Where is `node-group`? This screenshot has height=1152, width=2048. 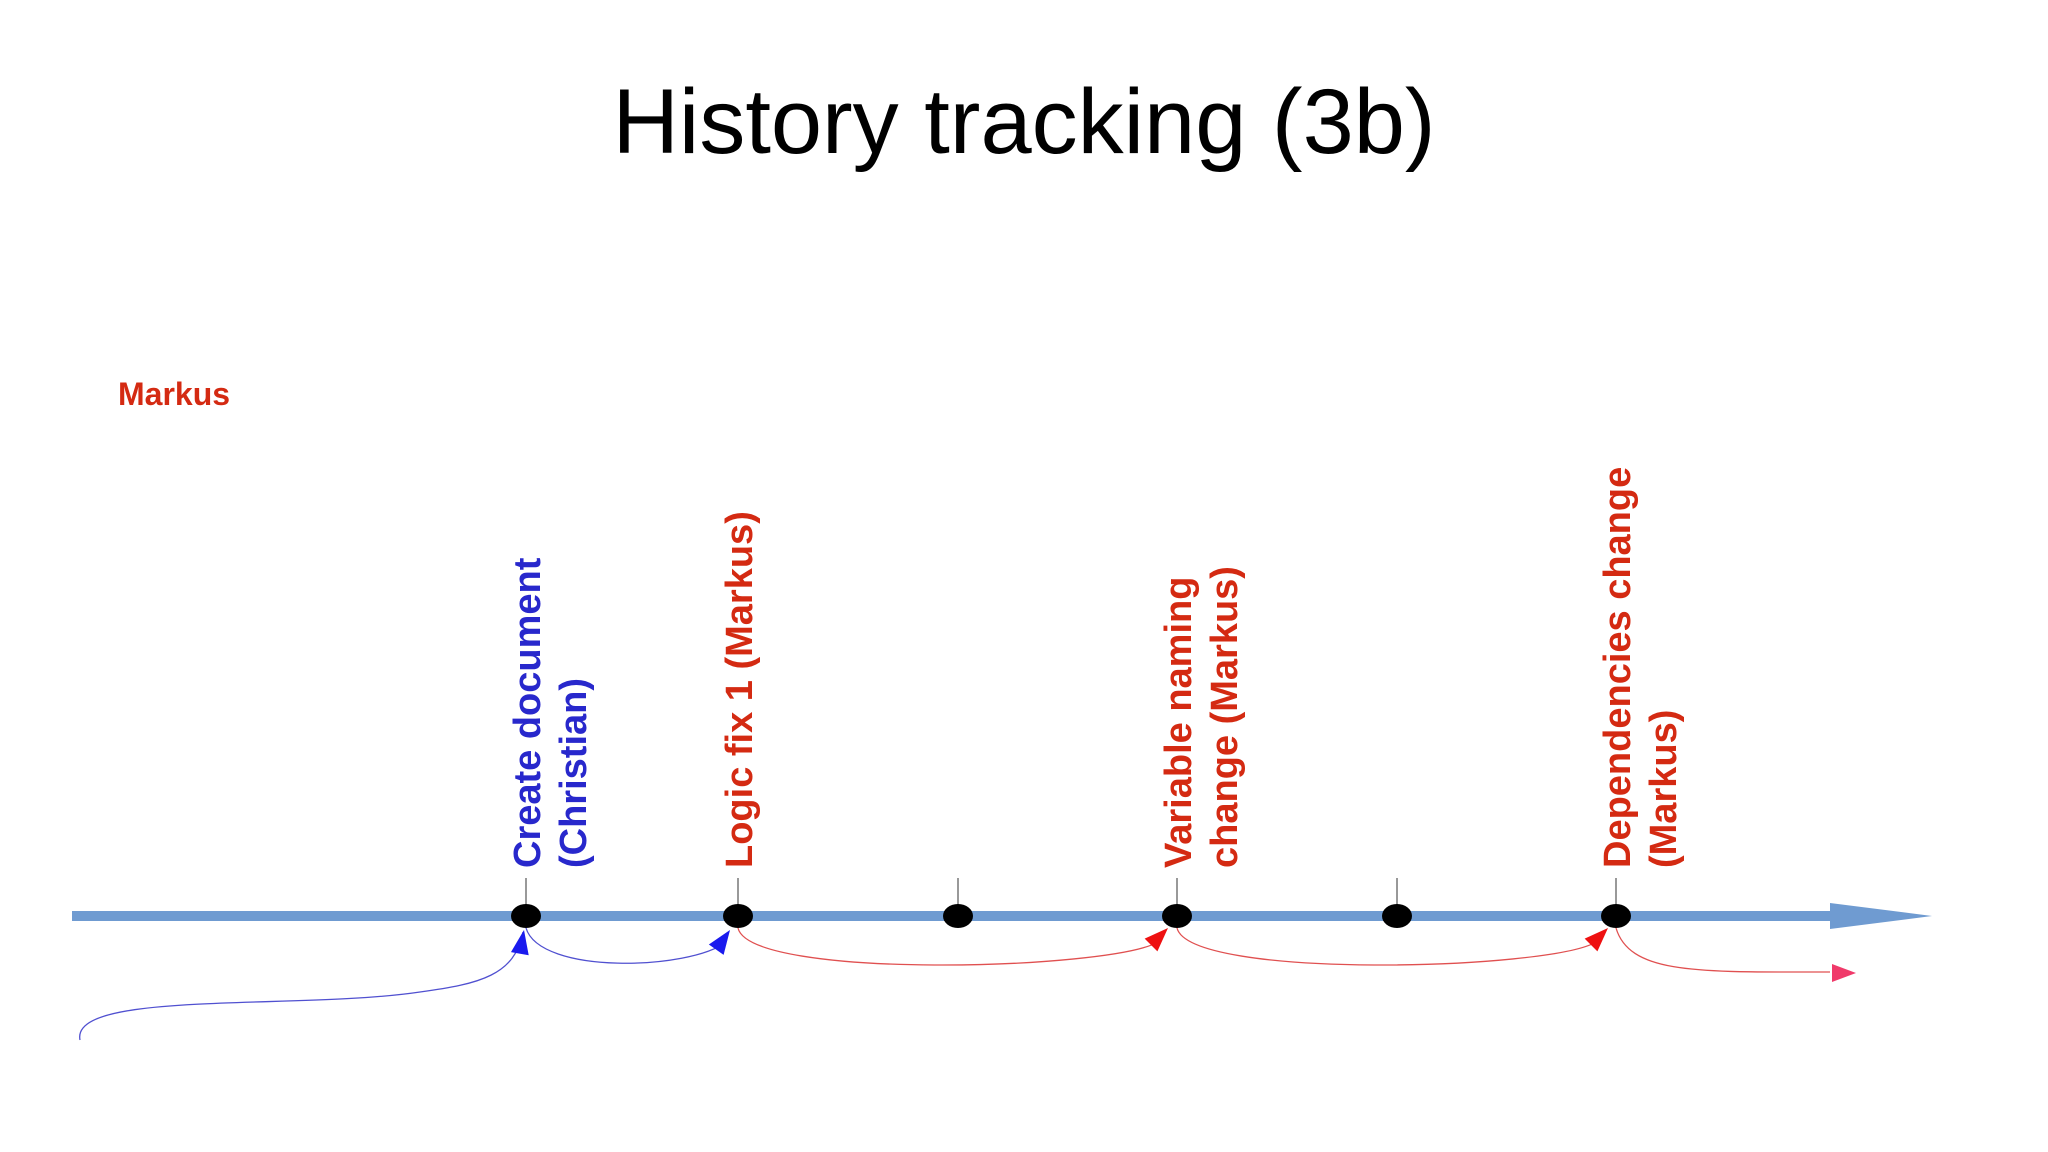
node-group is located at coordinates (1071, 916).